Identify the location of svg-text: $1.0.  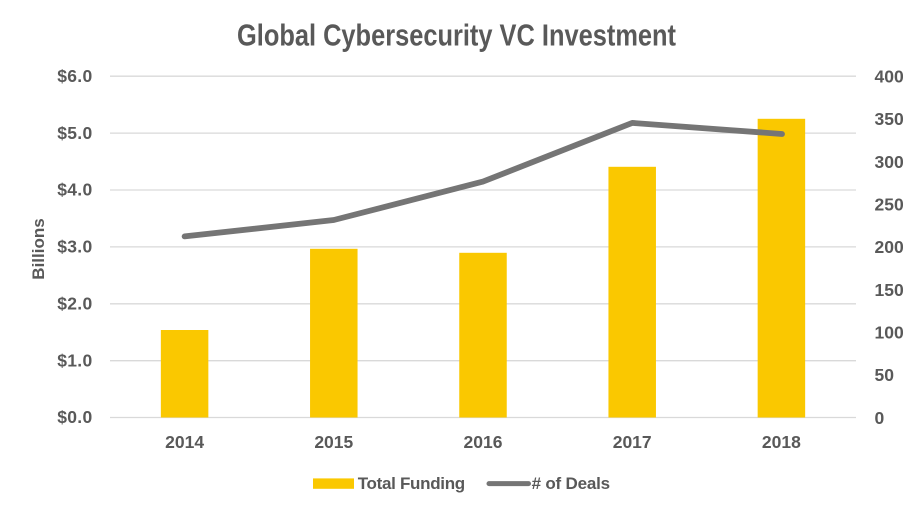
(74, 360).